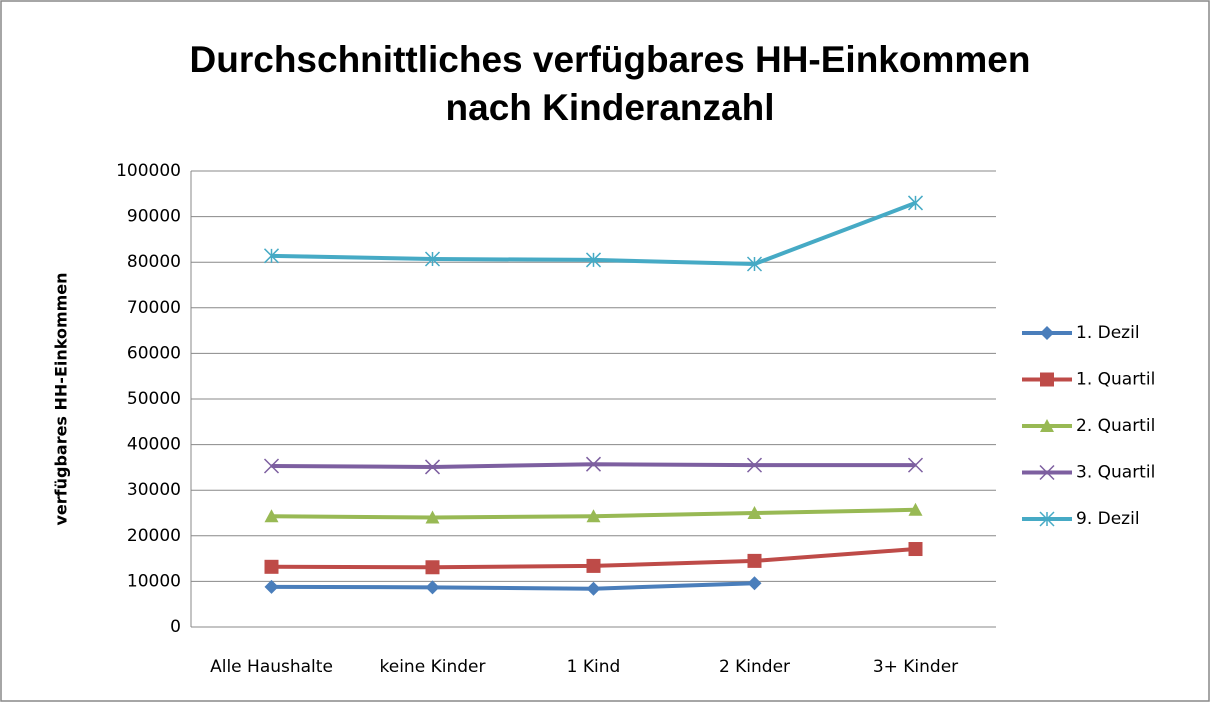 The image size is (1212, 704). I want to click on legend-label: 2. Quartil, so click(1115, 426).